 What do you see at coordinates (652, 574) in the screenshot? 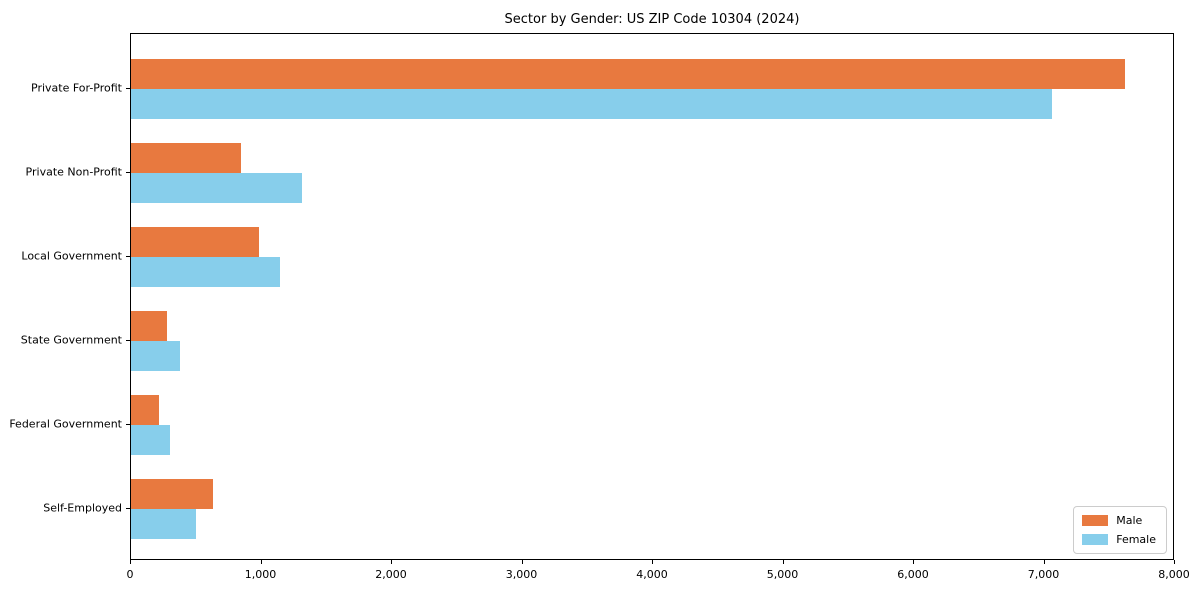
I see `x-tick-label-4000: 4,000` at bounding box center [652, 574].